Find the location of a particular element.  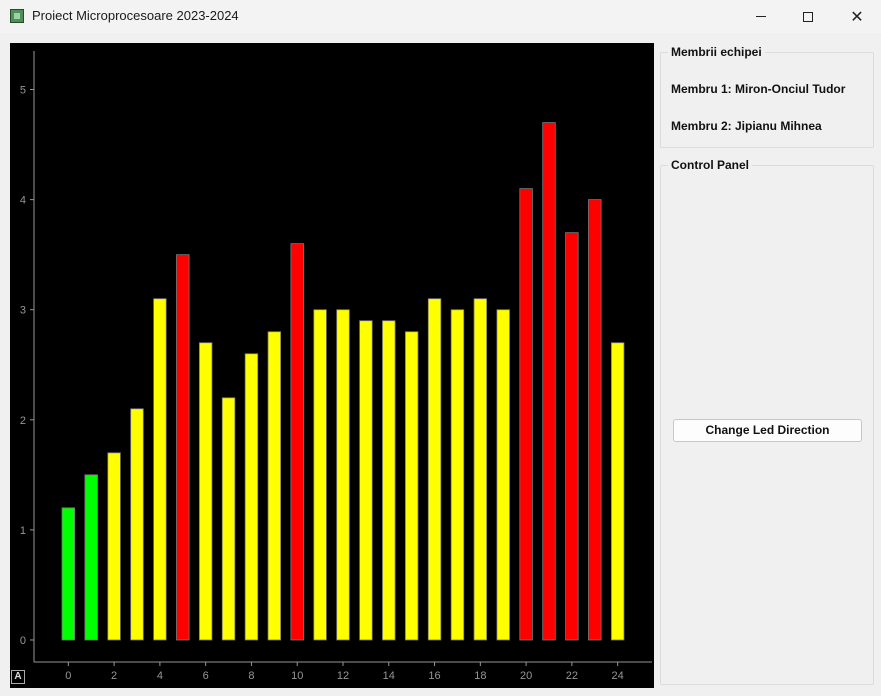

x-tick-label: 16 is located at coordinates (434, 676).